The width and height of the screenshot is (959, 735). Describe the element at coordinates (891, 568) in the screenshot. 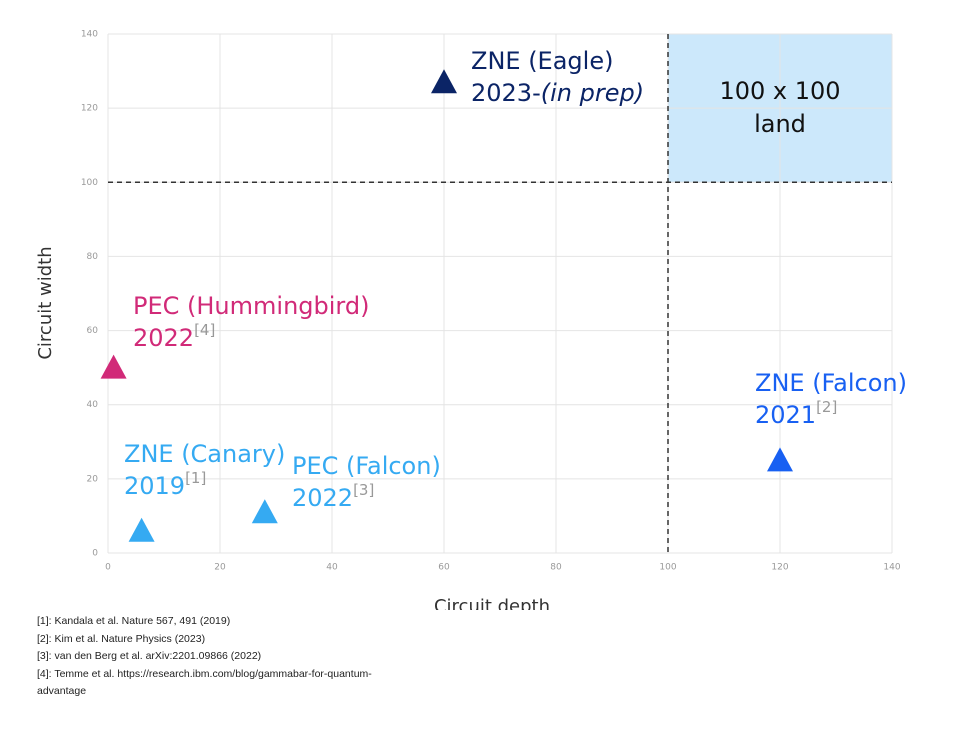

I see `x-tick-label: 140` at that location.